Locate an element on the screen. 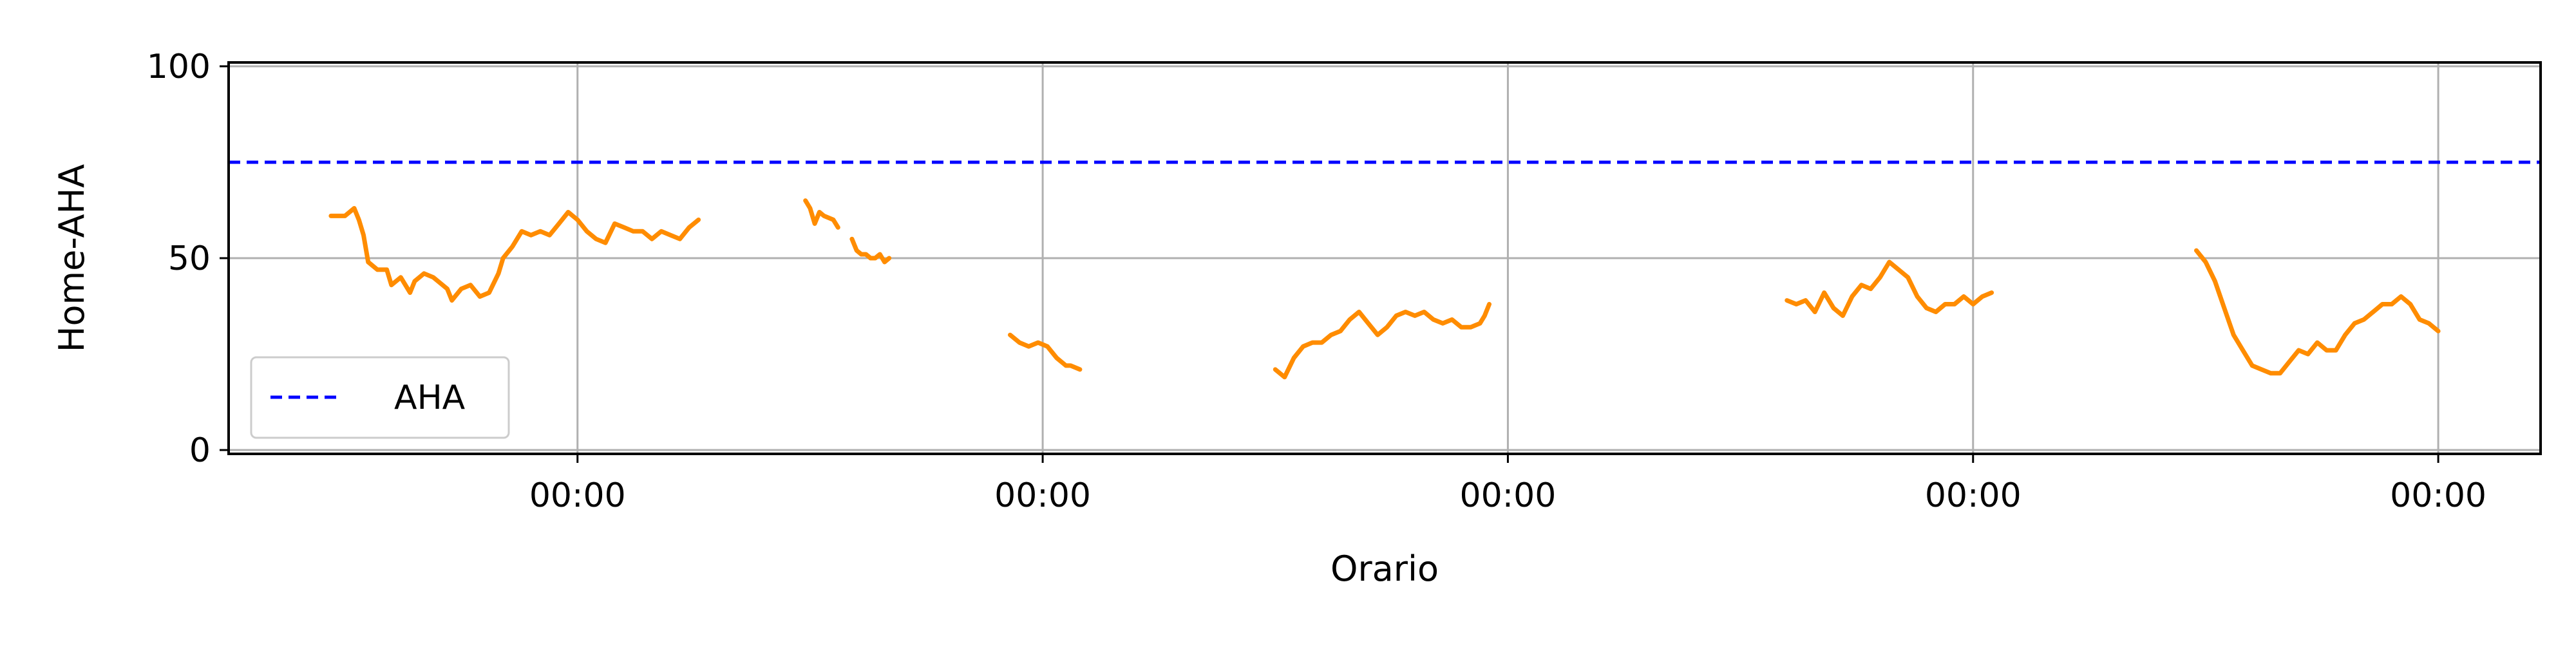 The width and height of the screenshot is (2576, 647). y-tick-label-1: 50 is located at coordinates (190, 258).